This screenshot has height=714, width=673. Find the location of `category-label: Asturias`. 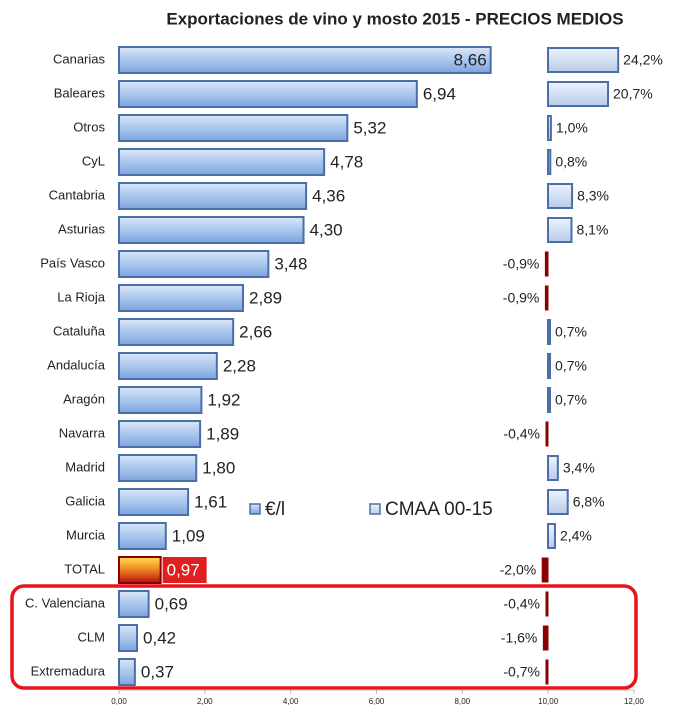

category-label: Asturias is located at coordinates (81, 228).